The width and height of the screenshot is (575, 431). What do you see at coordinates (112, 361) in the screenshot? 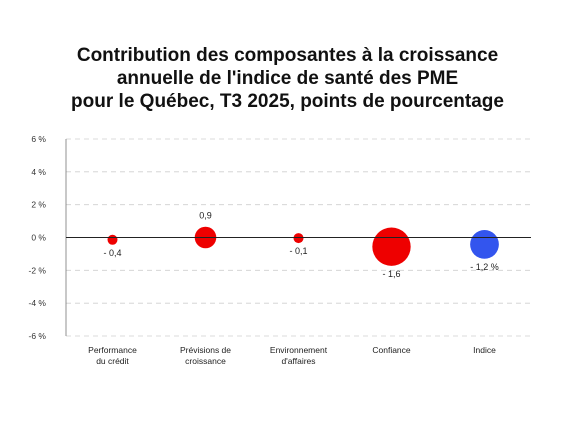
I see `x-category-label: du crédit` at bounding box center [112, 361].